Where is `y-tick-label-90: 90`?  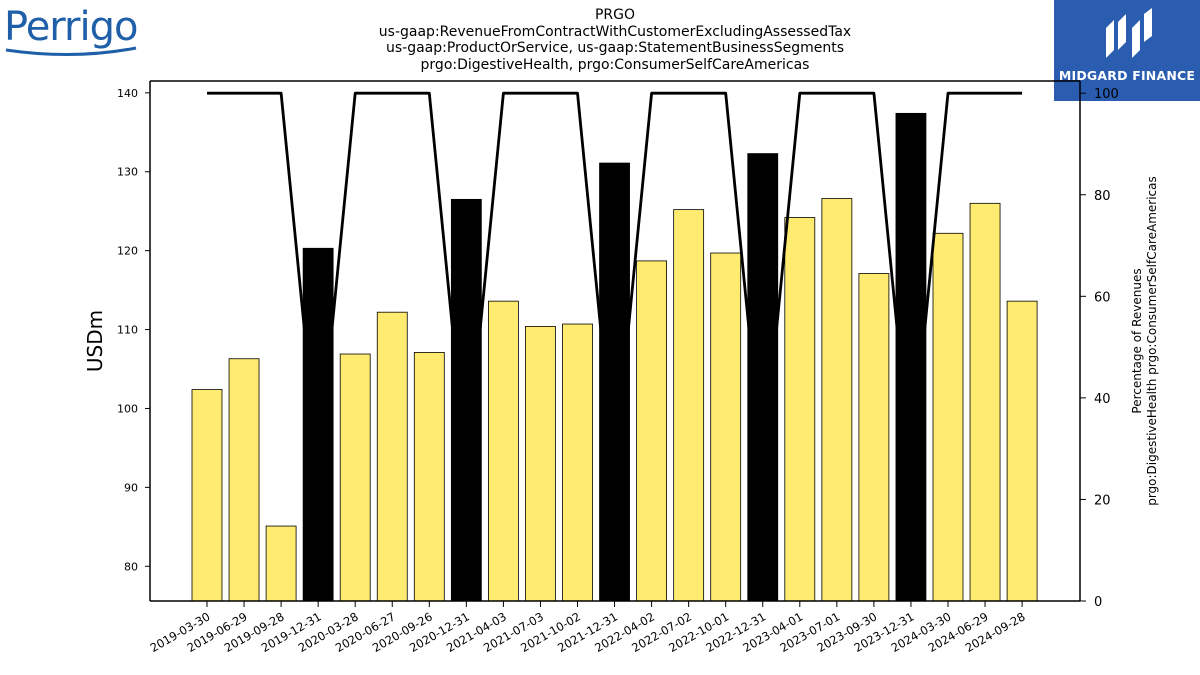 y-tick-label-90: 90 is located at coordinates (131, 487).